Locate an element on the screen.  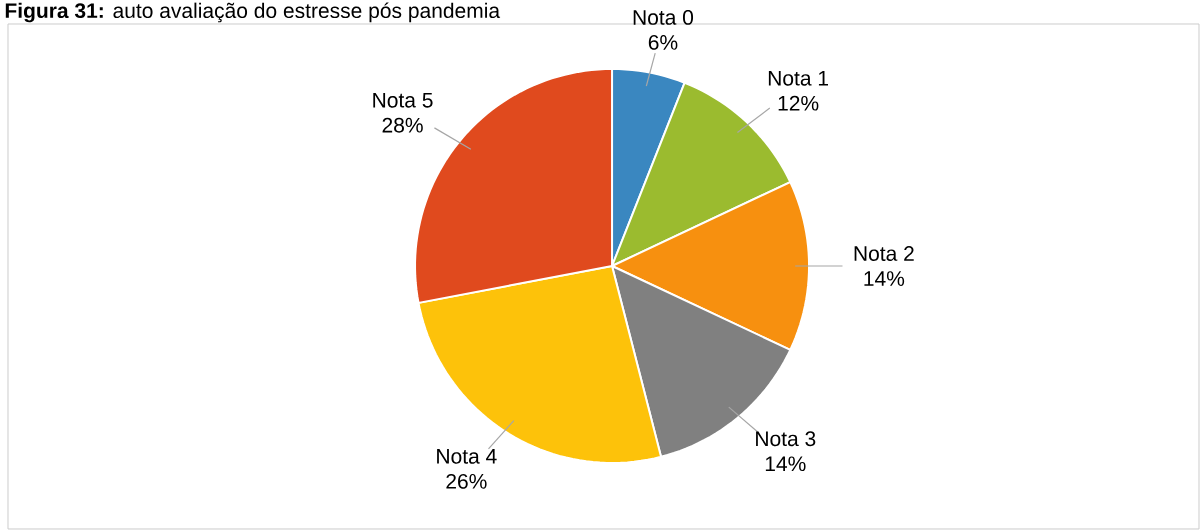
slice-label: Nota 3 is located at coordinates (786, 439).